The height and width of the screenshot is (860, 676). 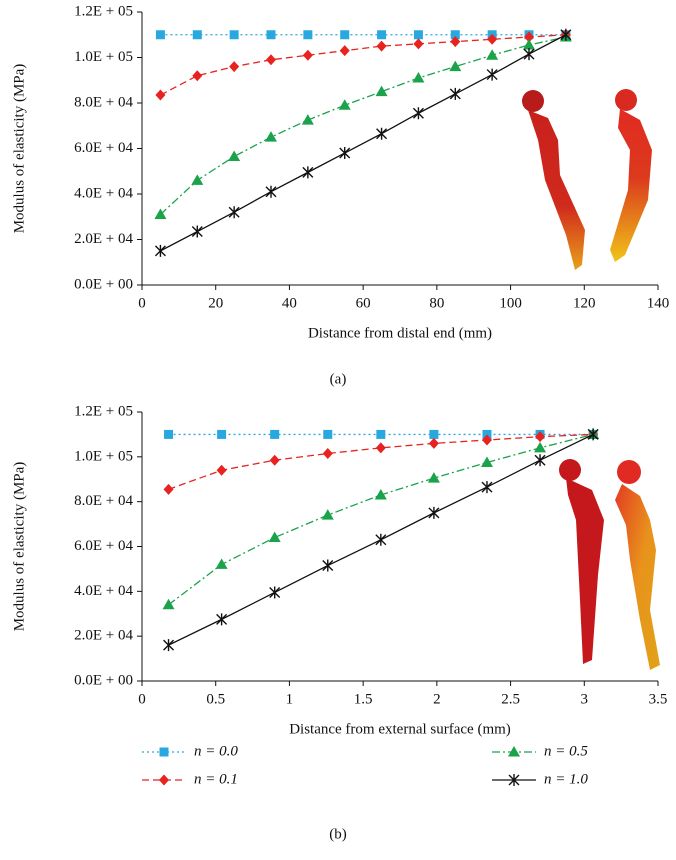 What do you see at coordinates (338, 834) in the screenshot?
I see `panel-label: (b)` at bounding box center [338, 834].